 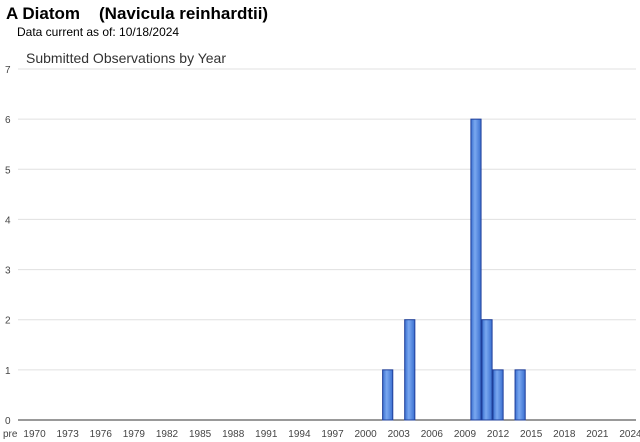 What do you see at coordinates (233, 434) in the screenshot?
I see `x-tick-label: 1988` at bounding box center [233, 434].